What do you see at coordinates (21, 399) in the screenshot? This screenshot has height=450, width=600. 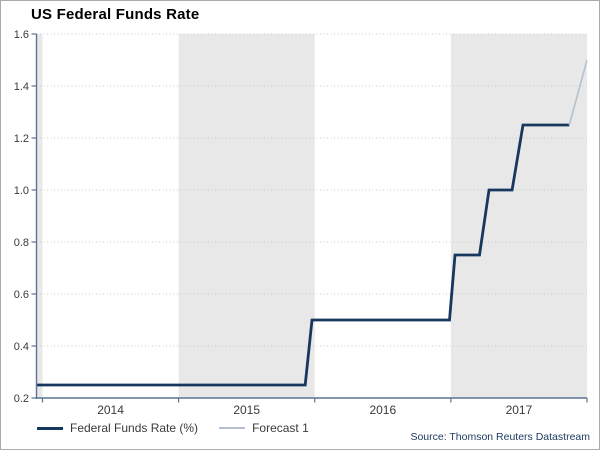 I see `y-tick-label: 0.2` at bounding box center [21, 399].